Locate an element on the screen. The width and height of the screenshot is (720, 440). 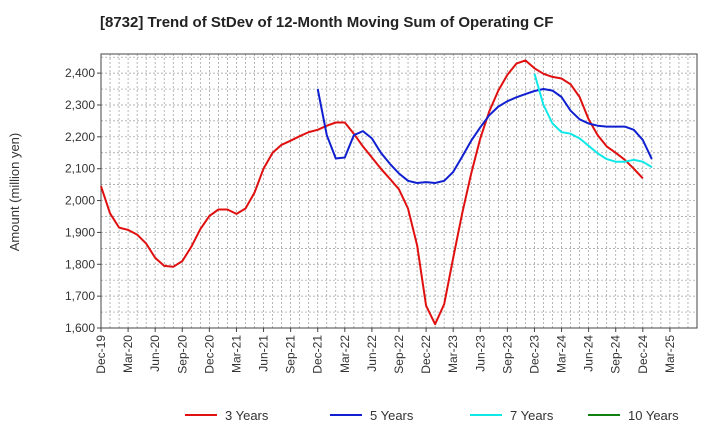
x-tick-label: Jun-20 is located at coordinates (155, 353).